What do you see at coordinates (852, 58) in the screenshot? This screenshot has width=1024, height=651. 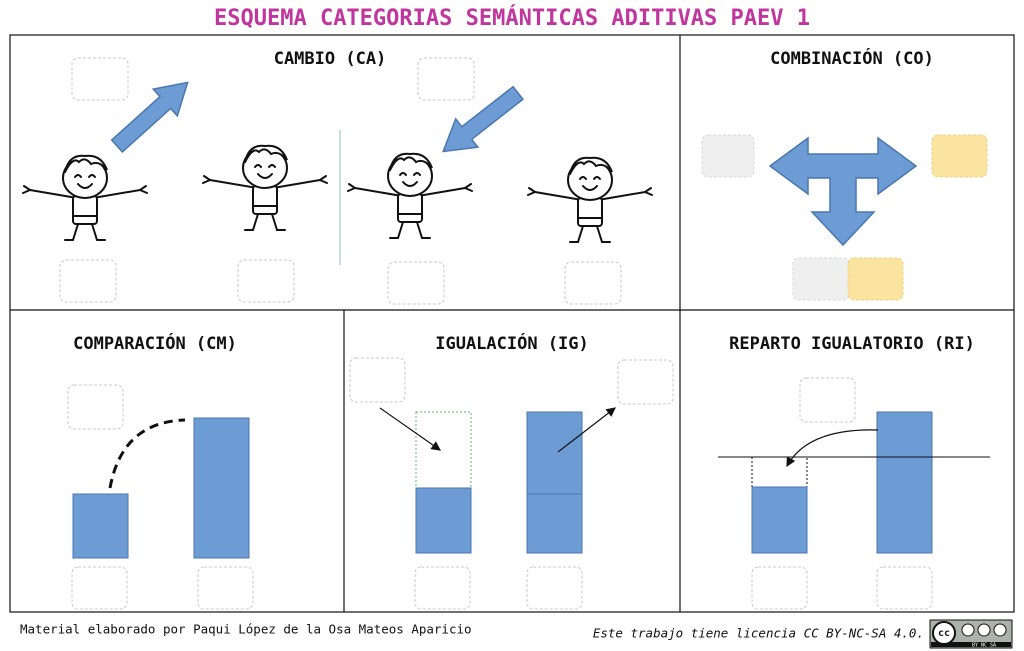 I see `panel-title: COMBINACIÓN (CO)` at bounding box center [852, 58].